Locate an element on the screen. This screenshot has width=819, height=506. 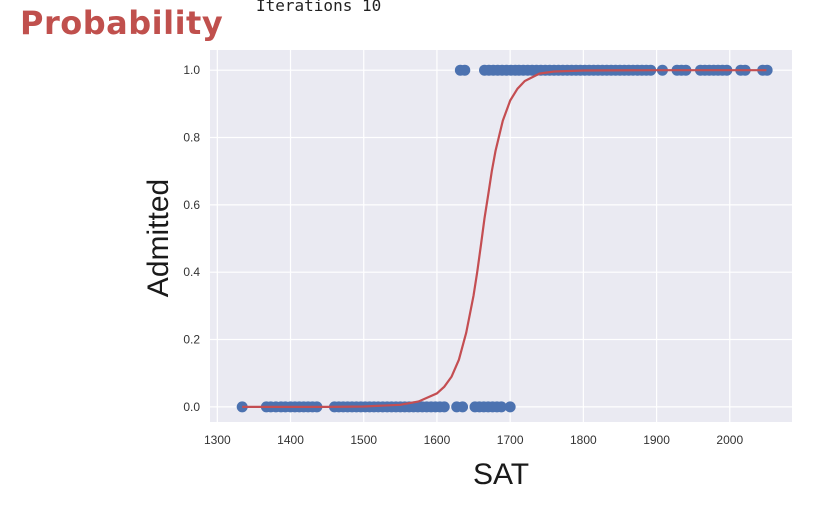
x-tick-label: 1800 is located at coordinates (583, 440).